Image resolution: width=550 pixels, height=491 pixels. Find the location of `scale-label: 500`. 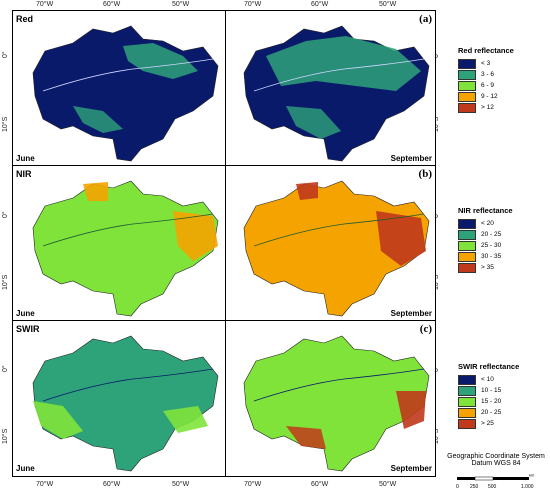

scale-label: 500 is located at coordinates (492, 487).